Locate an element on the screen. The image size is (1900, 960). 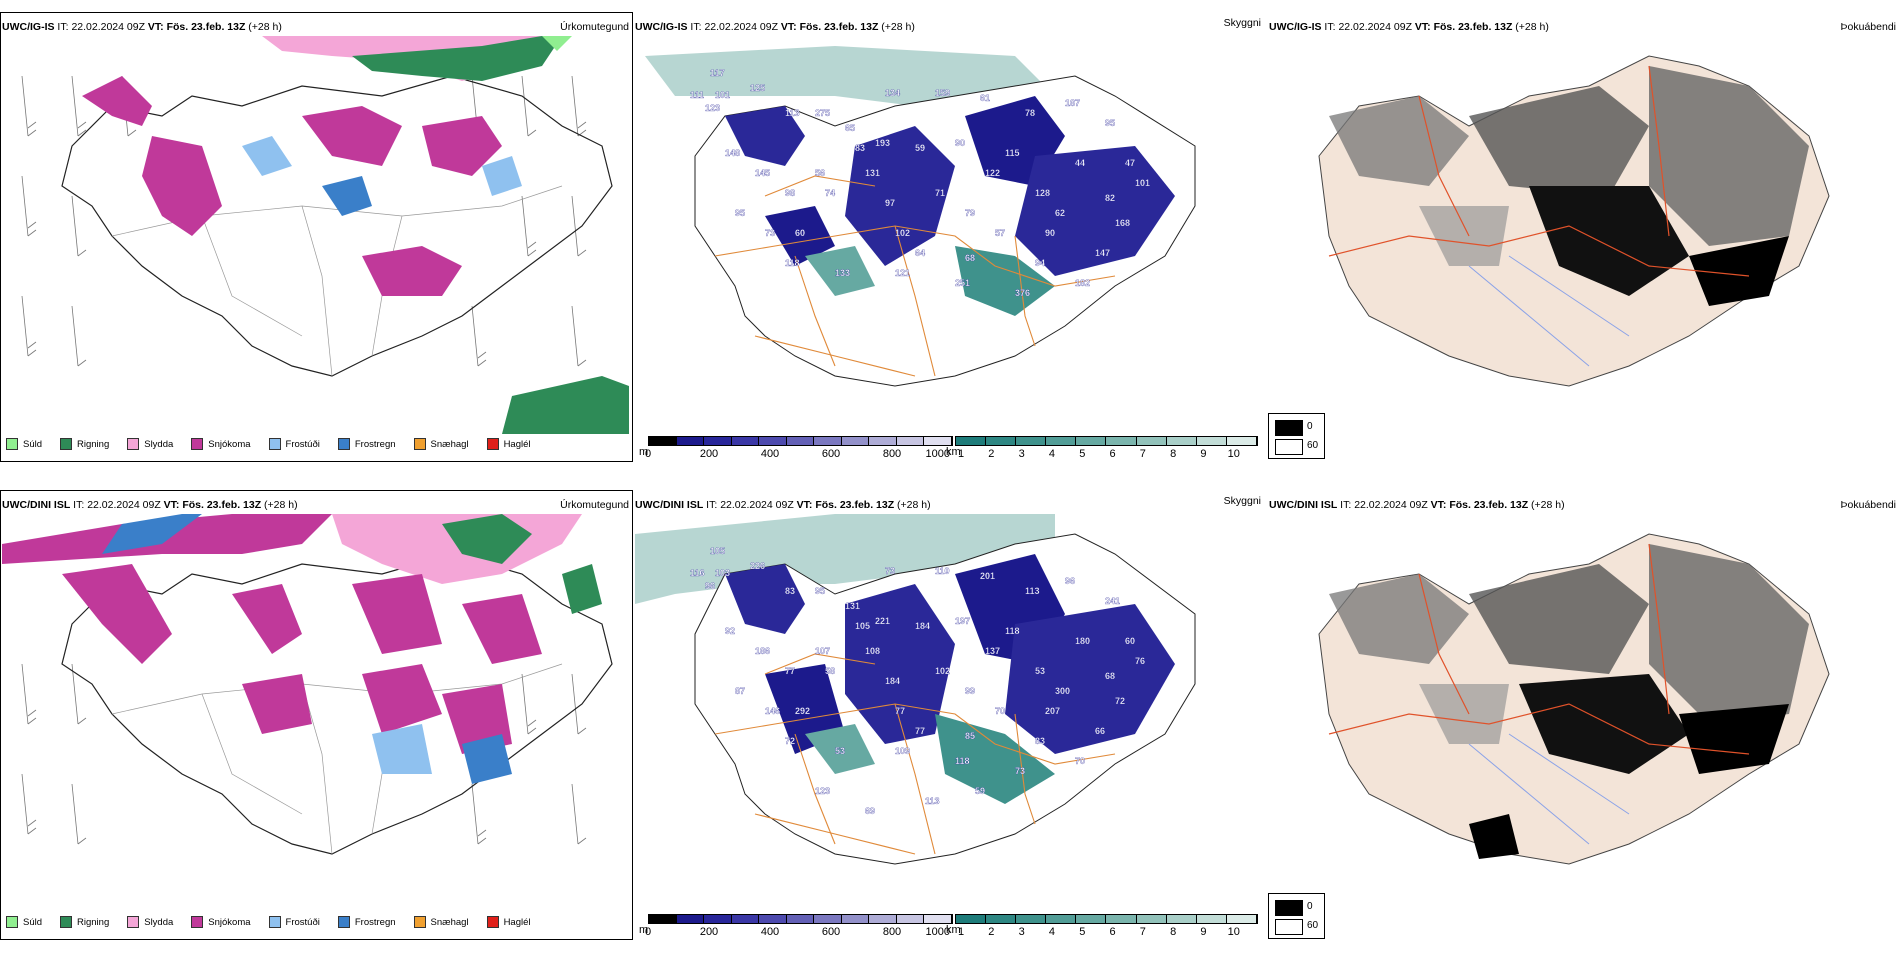
height-colorbar-strip is located at coordinates (800, 441).